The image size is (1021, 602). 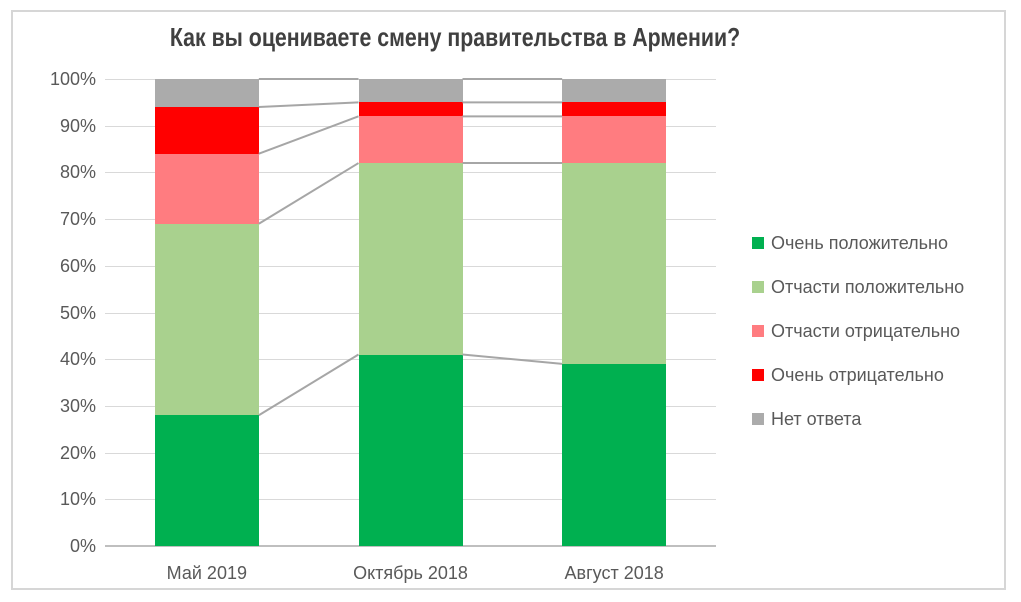 What do you see at coordinates (77, 265) in the screenshot?
I see `y-tick-label-60: 60%` at bounding box center [77, 265].